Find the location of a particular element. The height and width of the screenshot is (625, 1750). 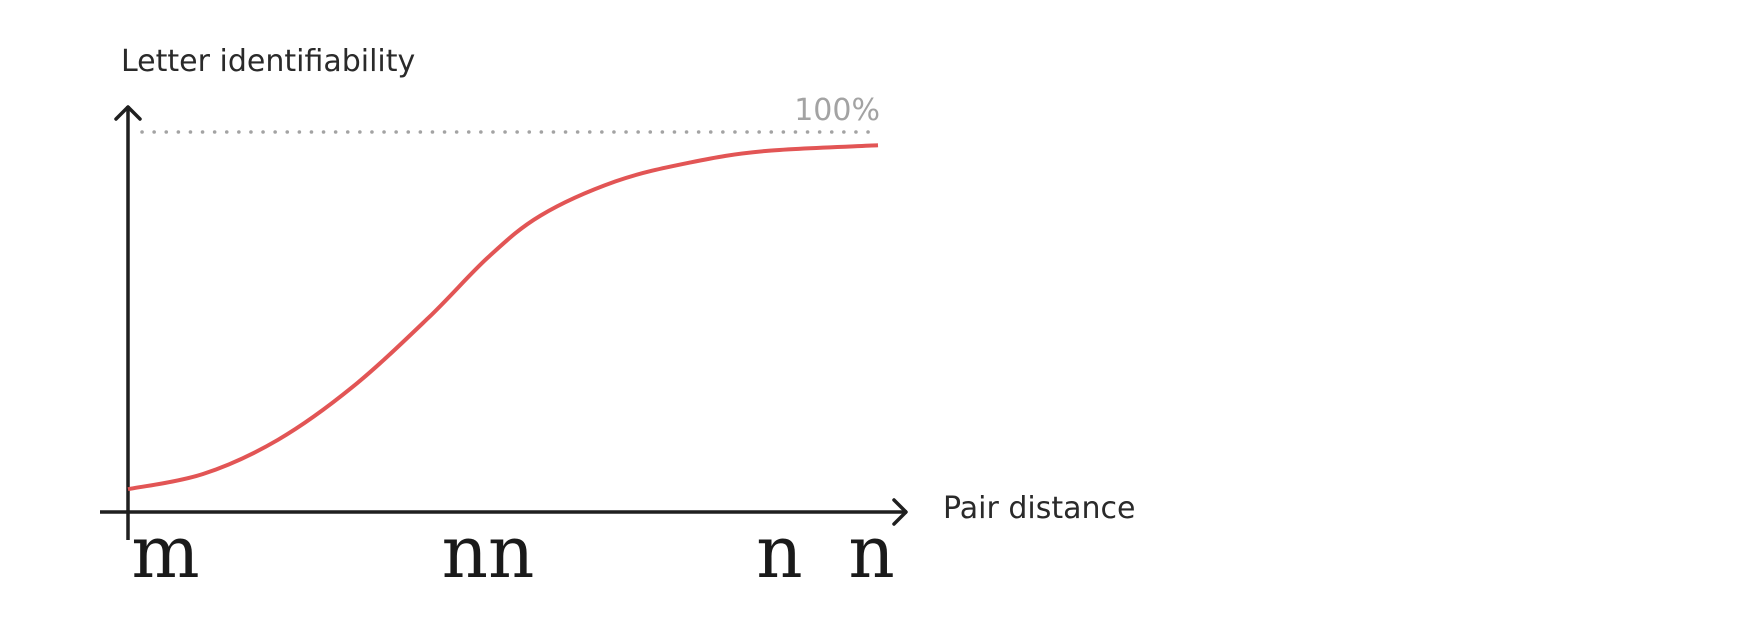

x-axis-arrowhead is located at coordinates (900, 512).